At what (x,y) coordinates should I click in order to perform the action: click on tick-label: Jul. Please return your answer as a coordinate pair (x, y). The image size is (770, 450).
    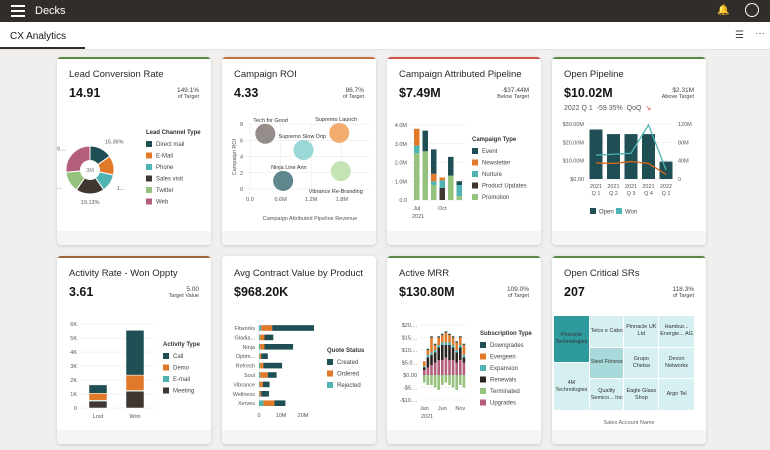
    Looking at the image, I should click on (416, 209).